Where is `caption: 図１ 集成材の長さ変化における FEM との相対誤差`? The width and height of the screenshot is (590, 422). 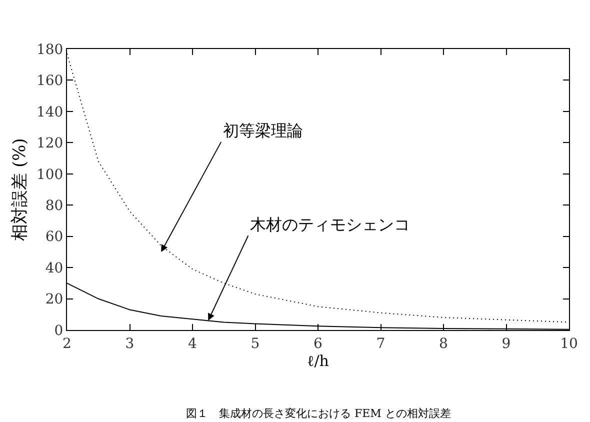 caption: 図１ 集成材の長さ変化における FEM との相対誤差 is located at coordinates (318, 413).